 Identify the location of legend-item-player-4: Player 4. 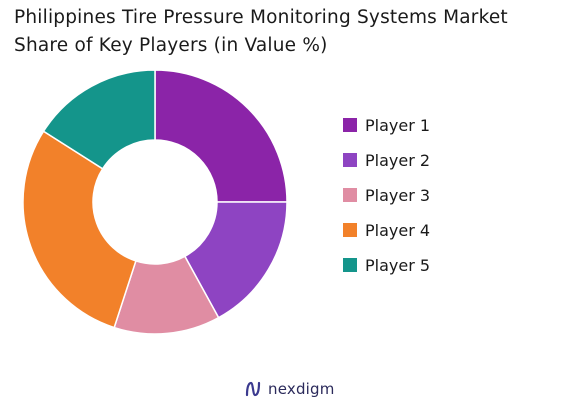
(387, 230).